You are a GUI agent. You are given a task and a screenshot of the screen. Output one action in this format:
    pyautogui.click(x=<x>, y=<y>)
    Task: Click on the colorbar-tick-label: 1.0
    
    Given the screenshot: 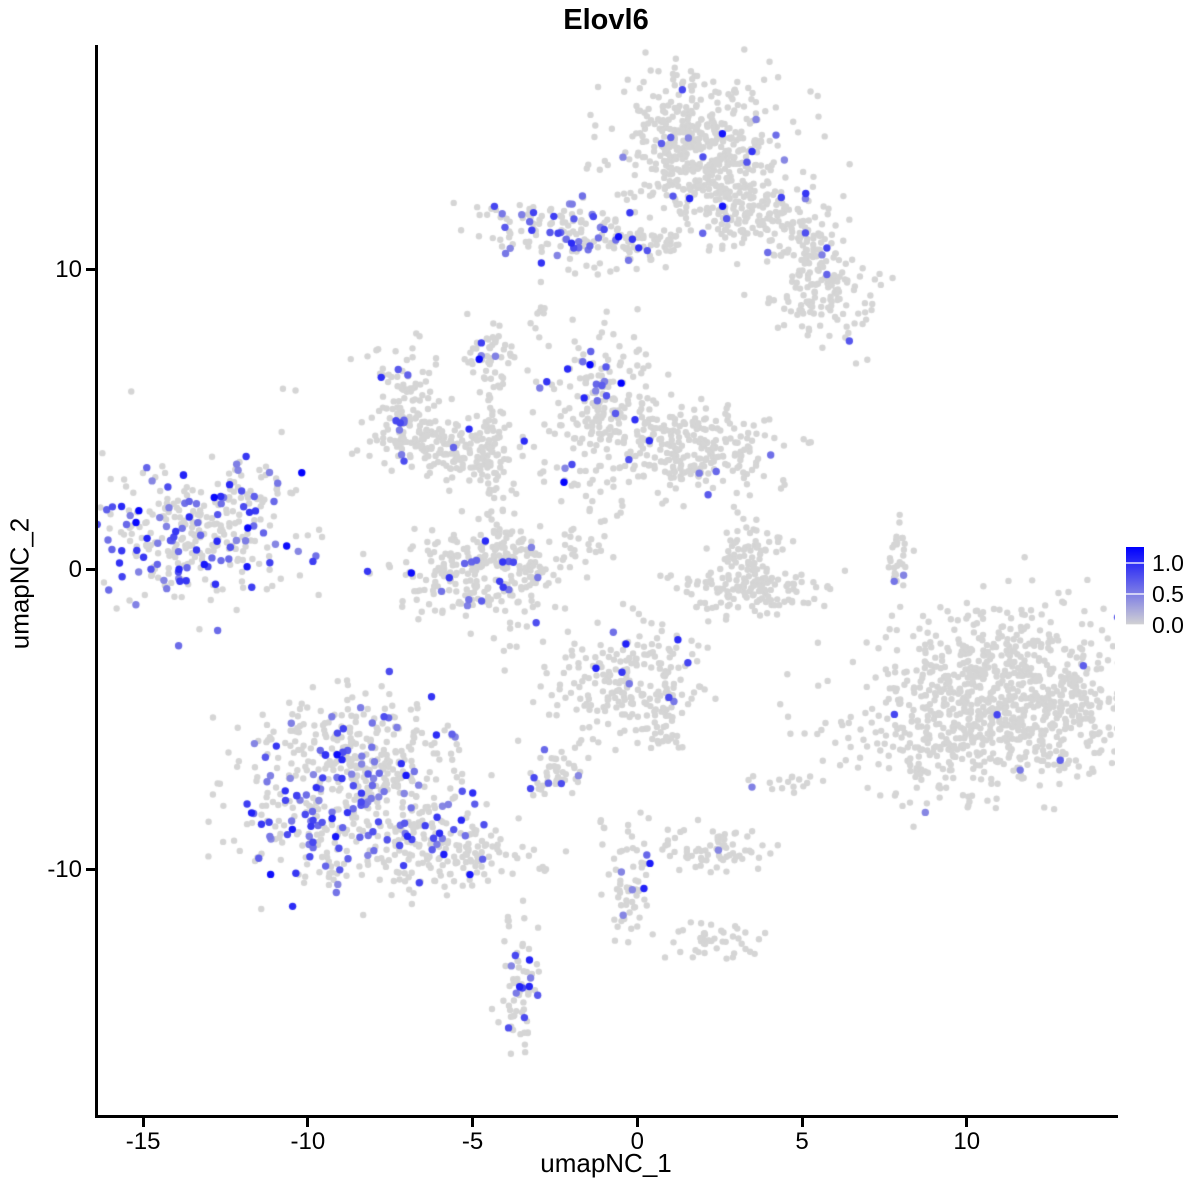 What is the action you would take?
    pyautogui.click(x=1168, y=562)
    